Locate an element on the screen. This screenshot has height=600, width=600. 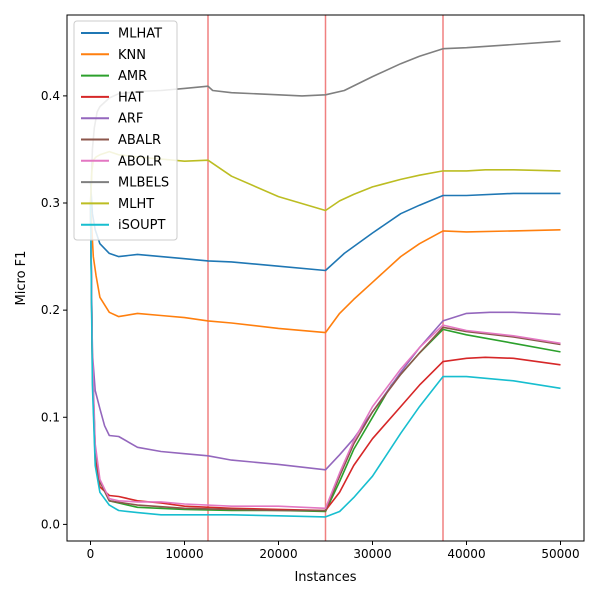
y-tick-label: 0.2 is located at coordinates (50, 310).